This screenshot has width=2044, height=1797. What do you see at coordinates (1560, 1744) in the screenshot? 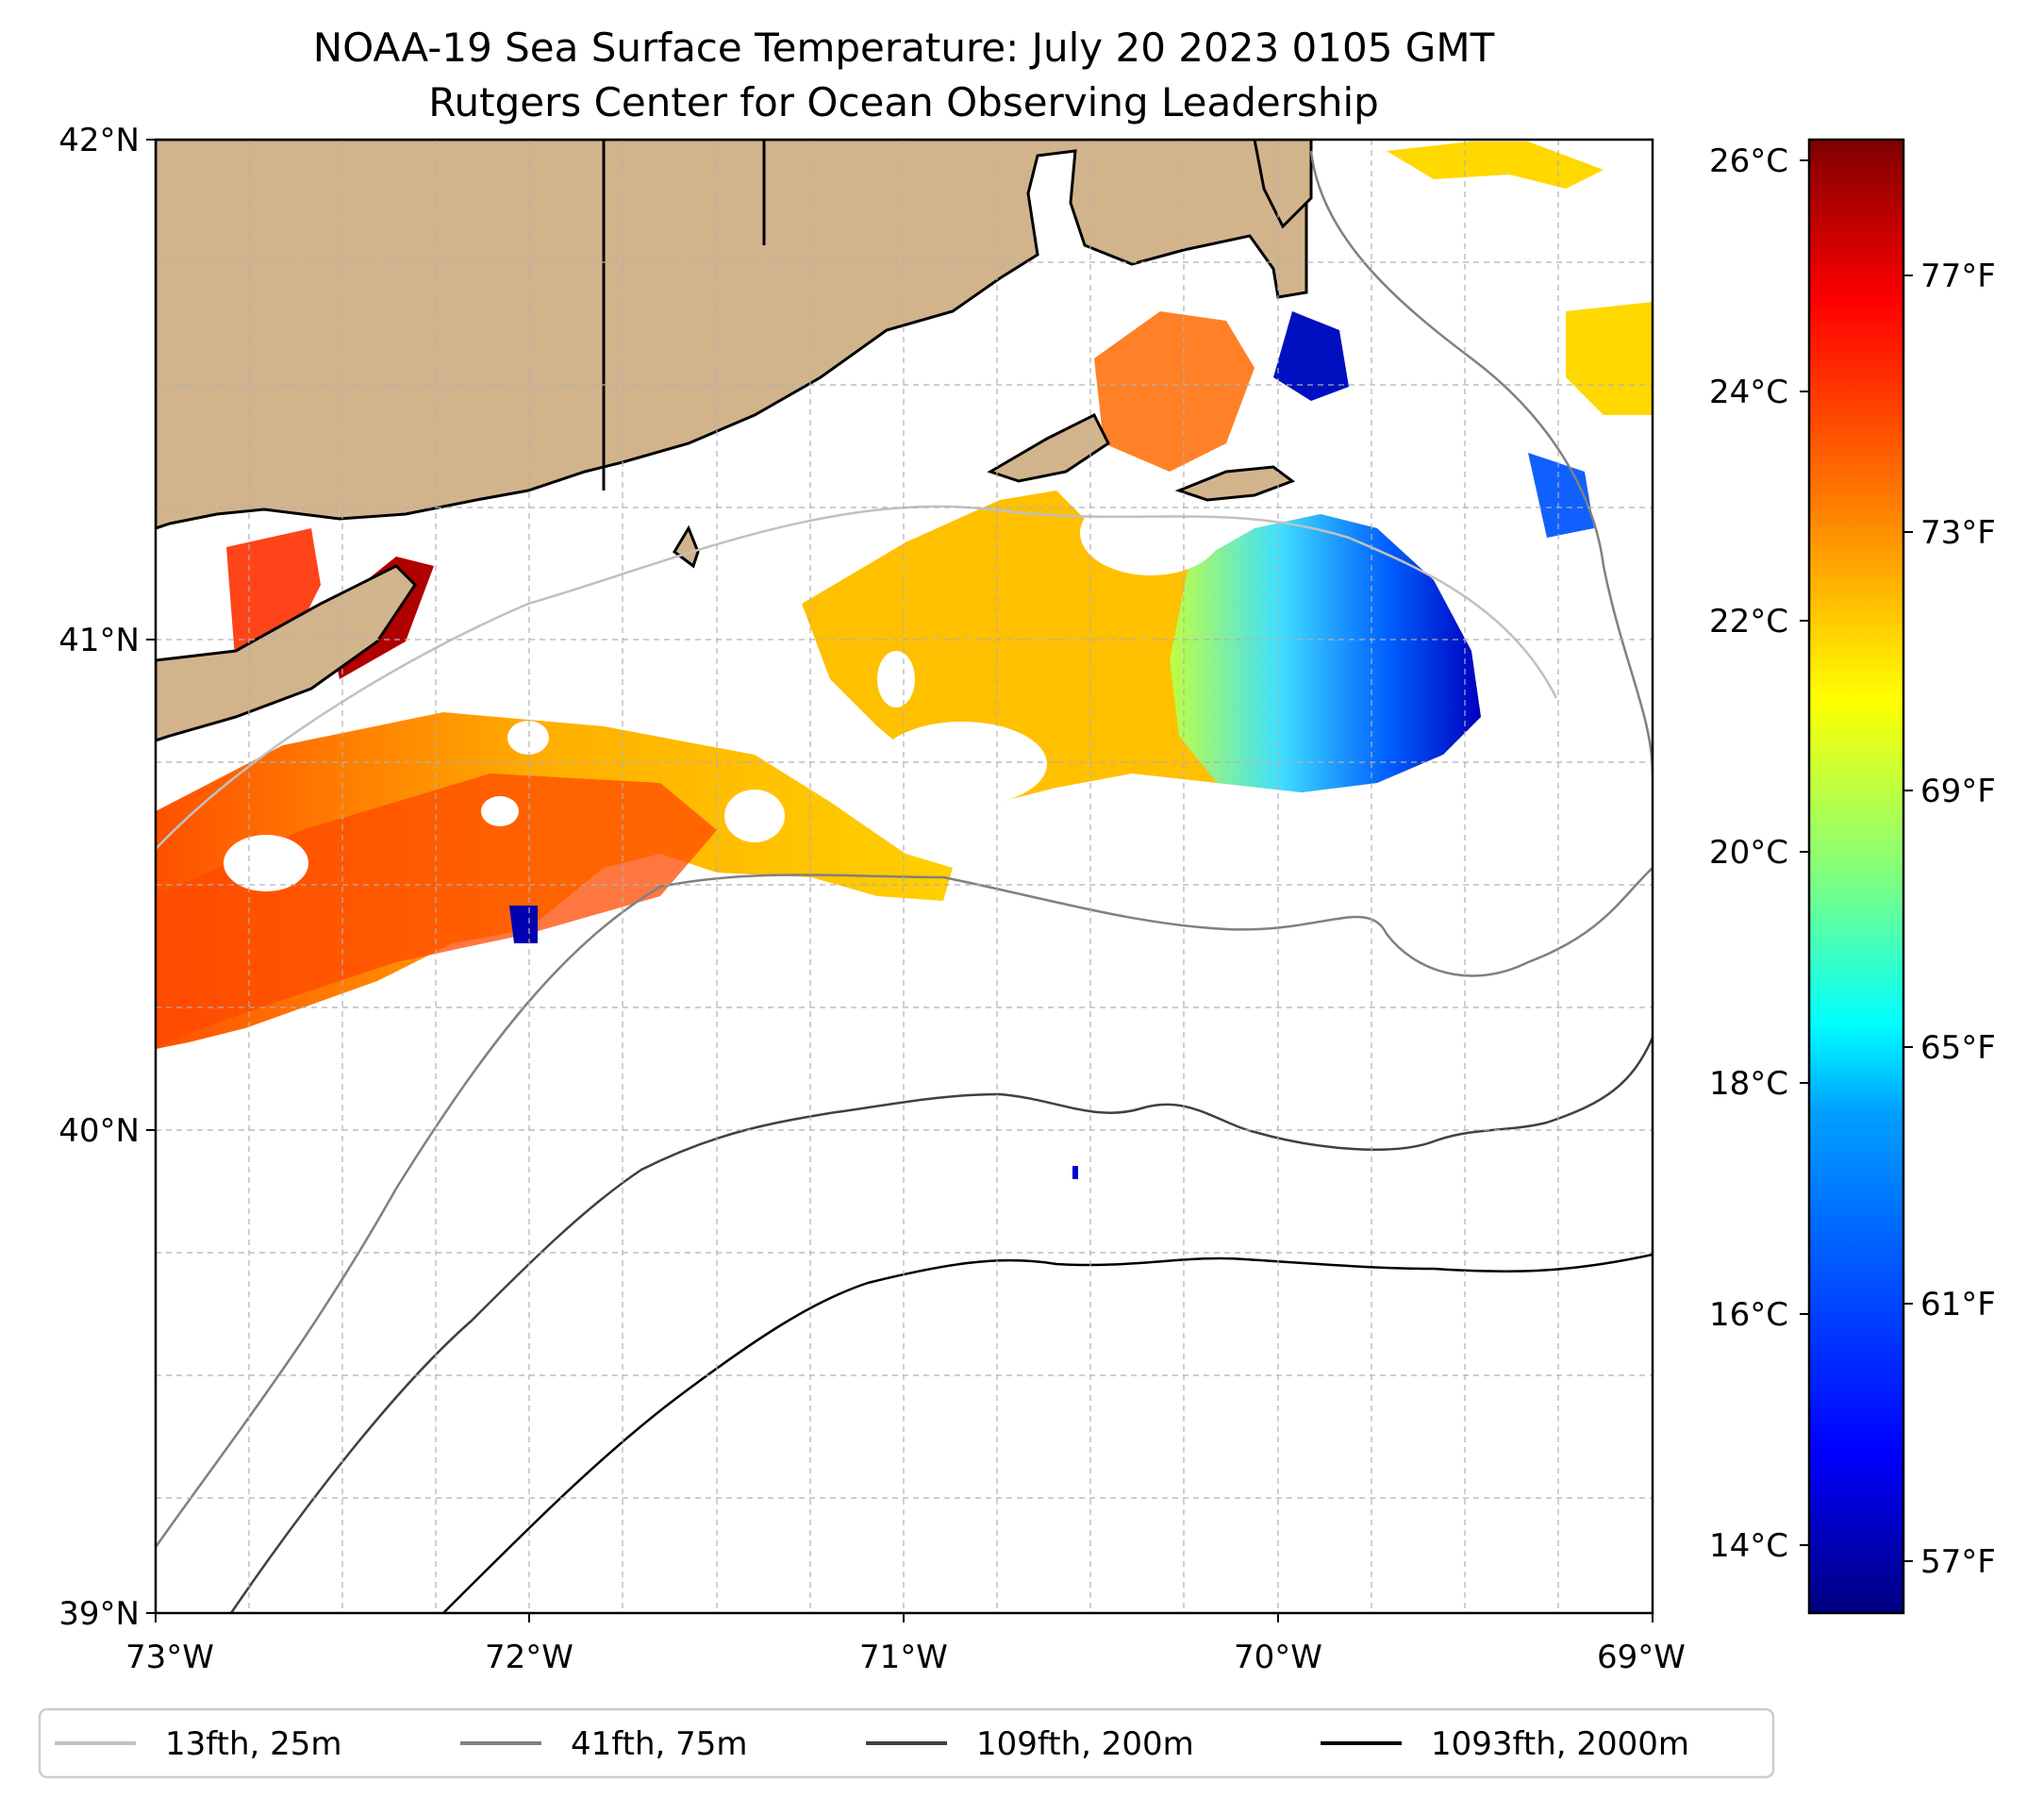
I see `legend-label-2000m: 1093fth, 2000m` at bounding box center [1560, 1744].